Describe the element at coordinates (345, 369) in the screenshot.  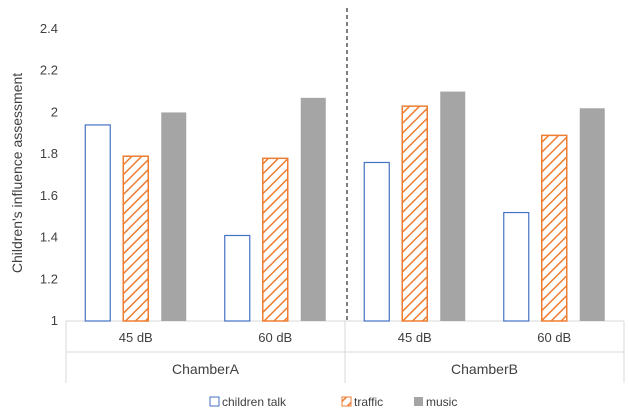
I see `group-labels: ChamberA ChamberB` at that location.